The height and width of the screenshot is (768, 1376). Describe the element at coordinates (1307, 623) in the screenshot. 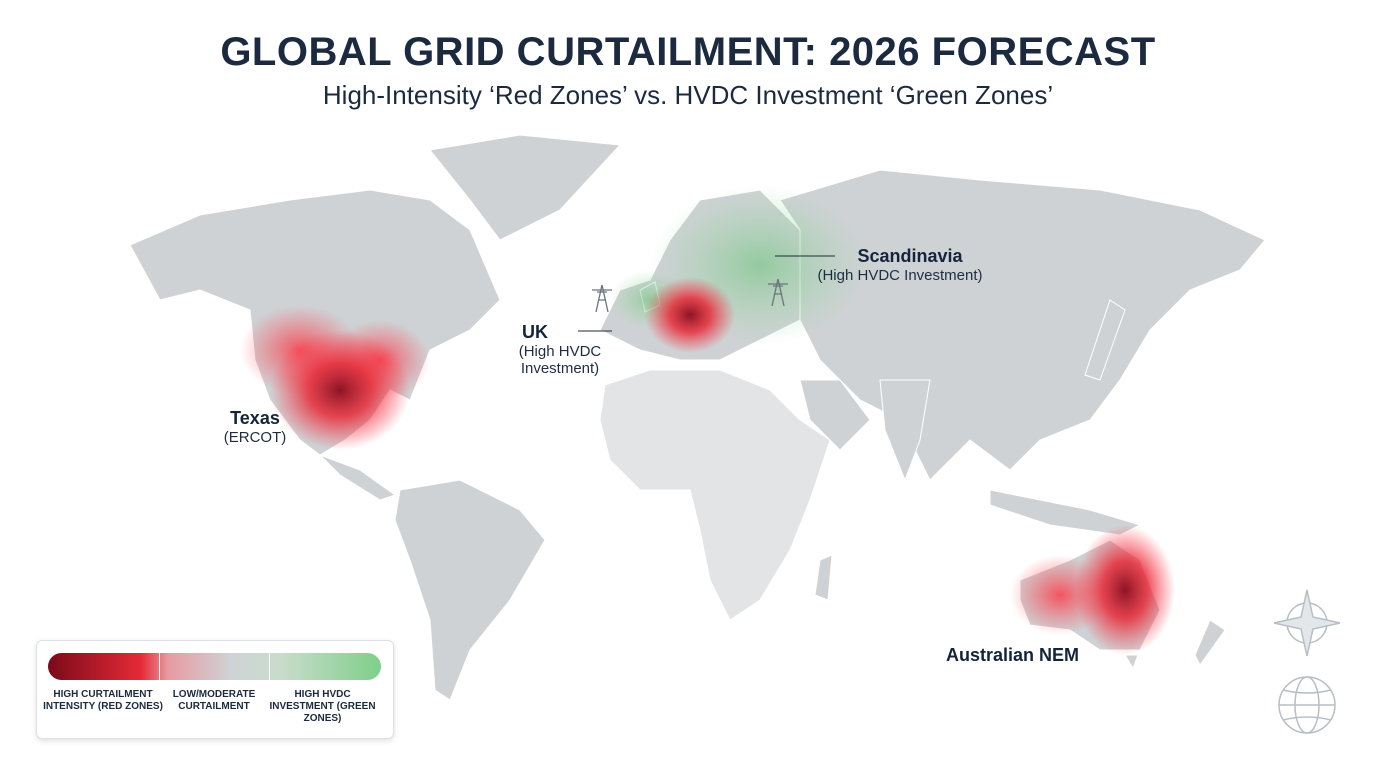

I see `compass-icon` at that location.